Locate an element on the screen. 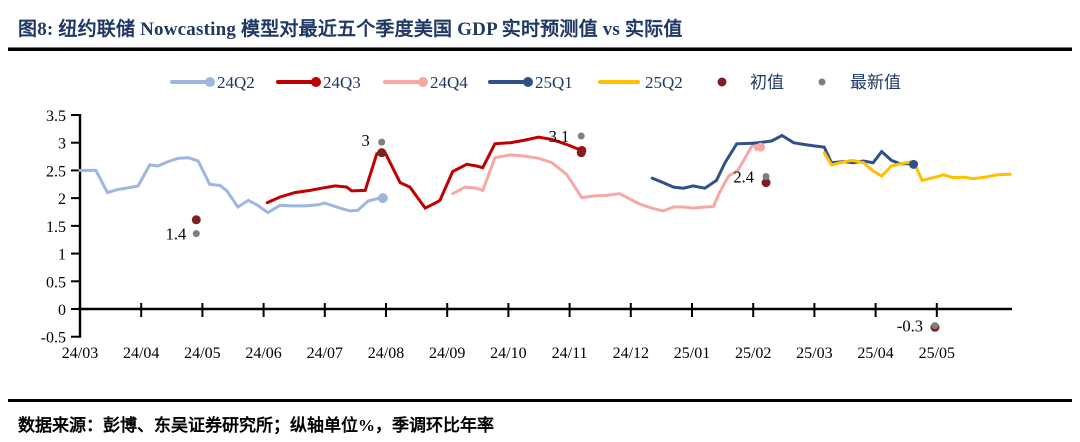 The image size is (1080, 442). y-tick-label: 2.5 is located at coordinates (56, 171).